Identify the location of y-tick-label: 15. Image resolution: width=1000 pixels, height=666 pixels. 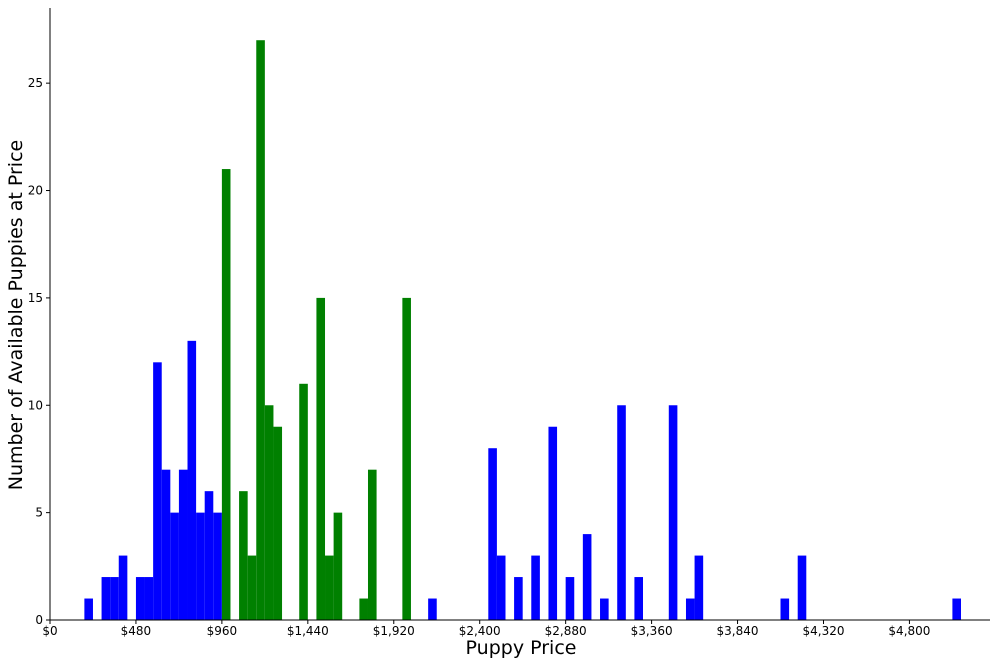
(35, 298).